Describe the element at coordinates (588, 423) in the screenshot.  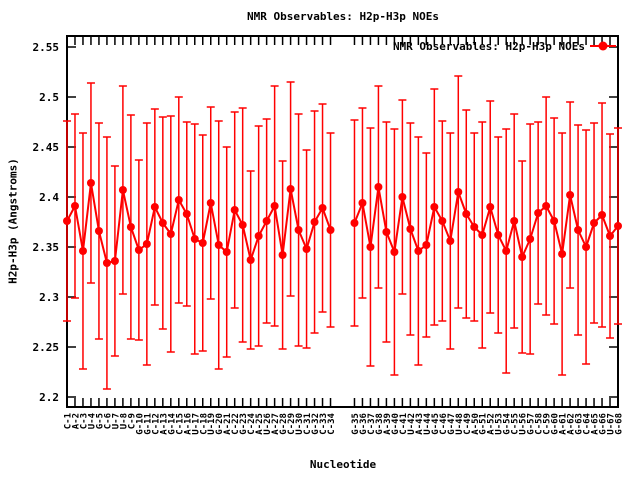
I see `x-tick-label: C-64` at that location.